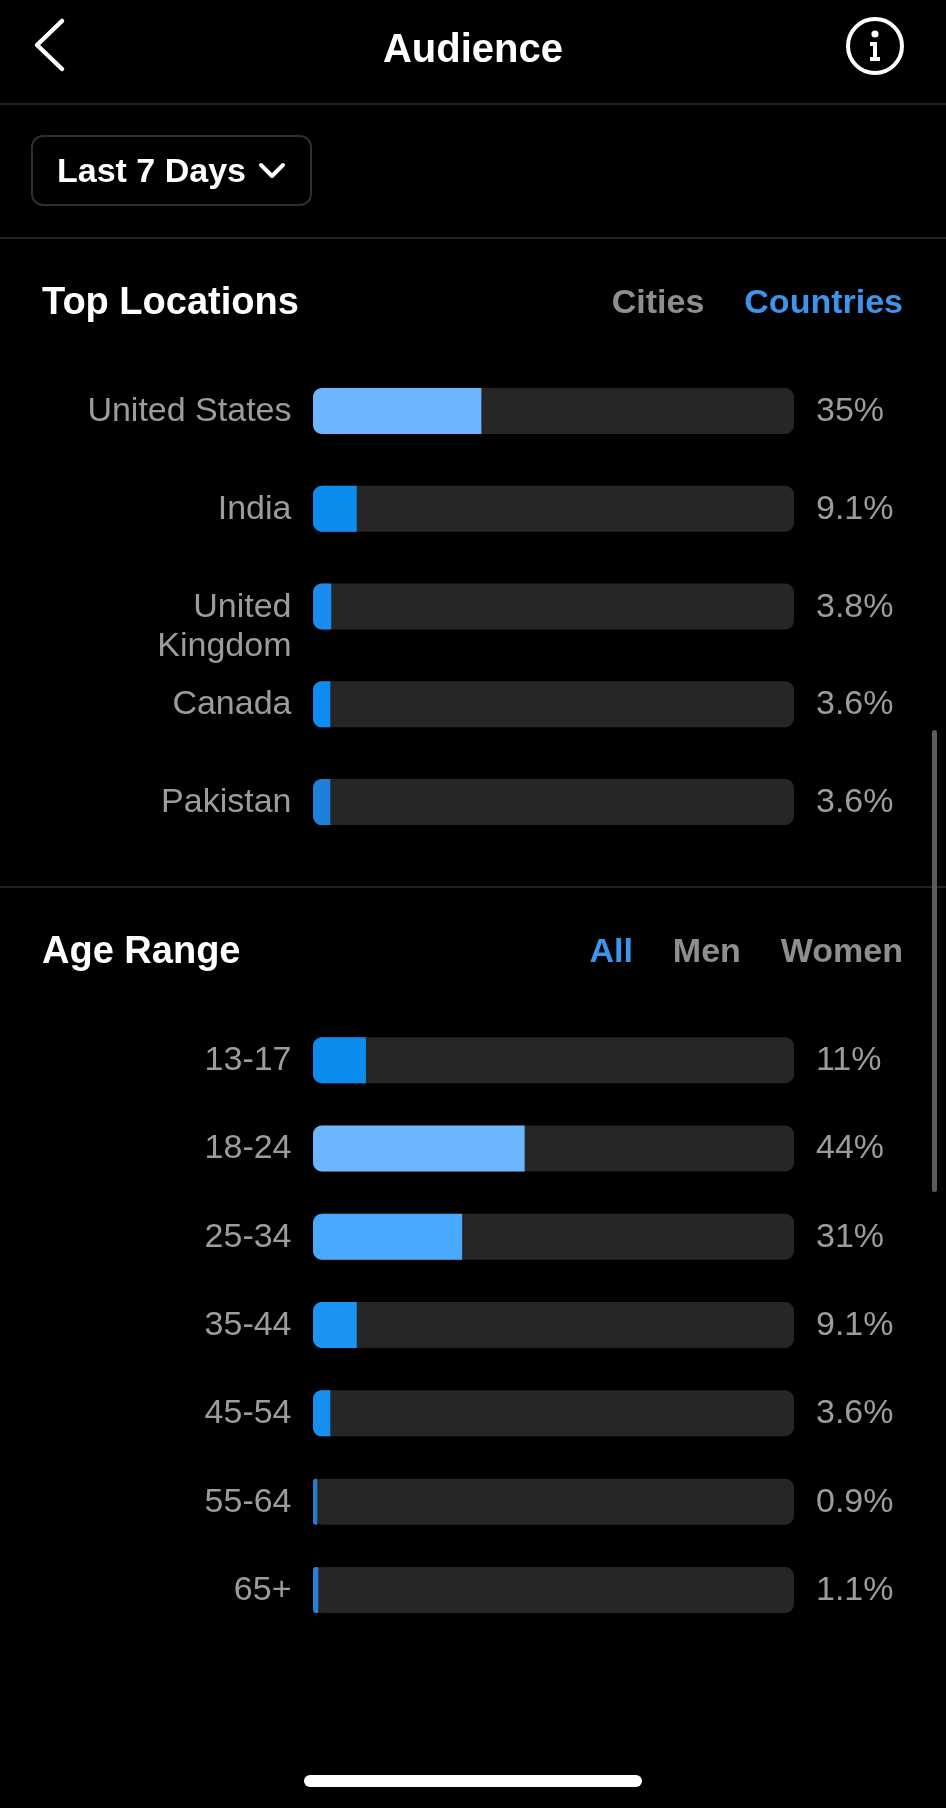 The image size is (946, 1808). What do you see at coordinates (248, 1058) in the screenshot?
I see `y-tick-label: 13-17` at bounding box center [248, 1058].